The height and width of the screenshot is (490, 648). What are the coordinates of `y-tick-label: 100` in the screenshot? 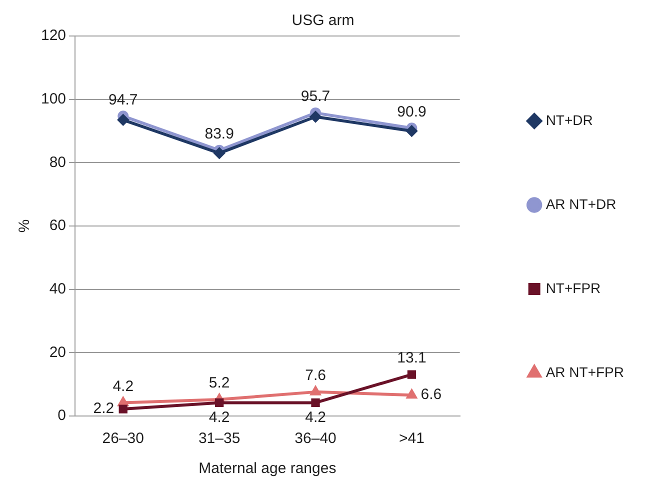 It's located at (53, 99).